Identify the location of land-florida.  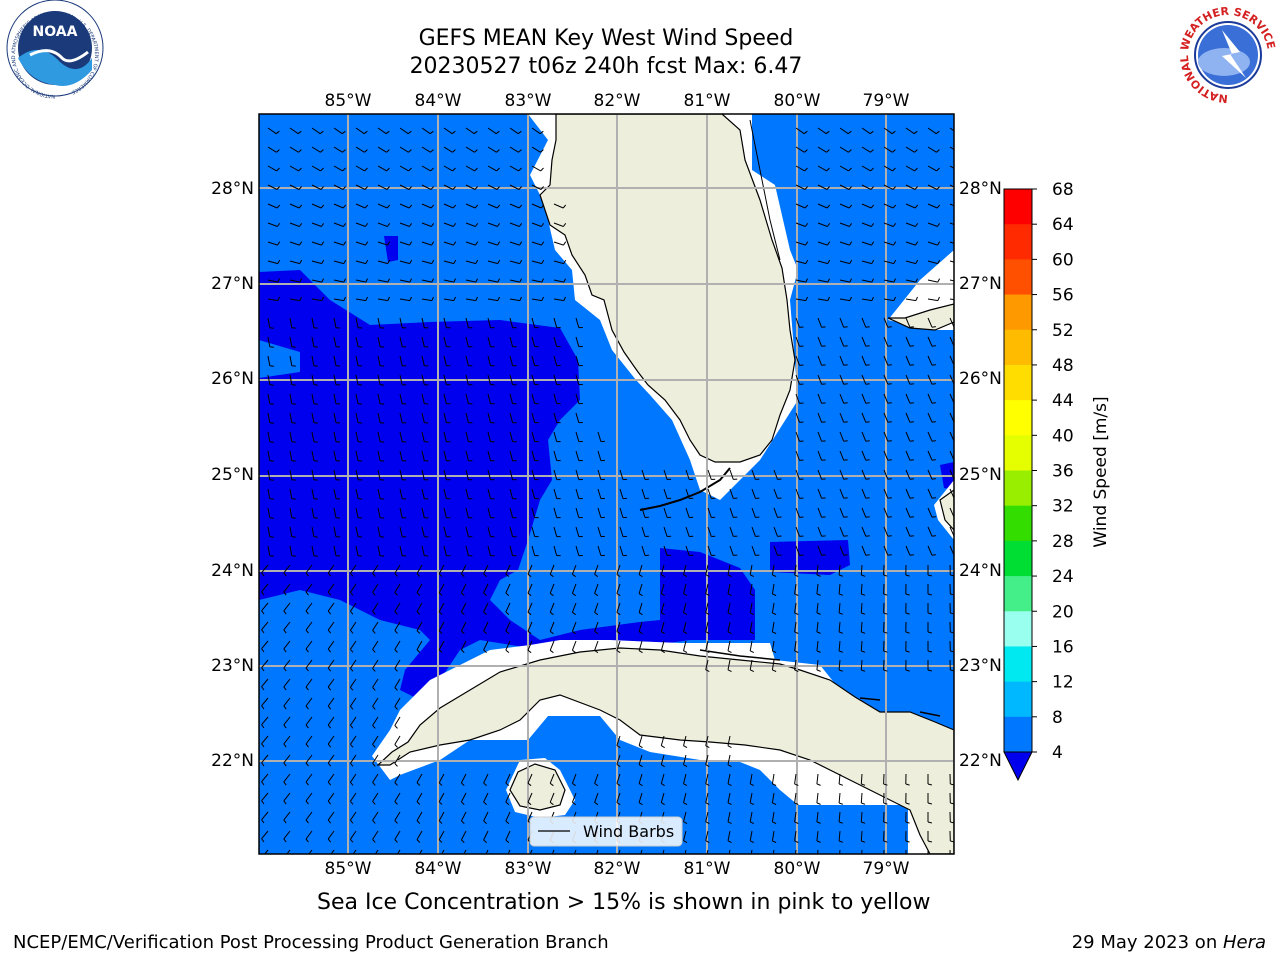
(667, 288).